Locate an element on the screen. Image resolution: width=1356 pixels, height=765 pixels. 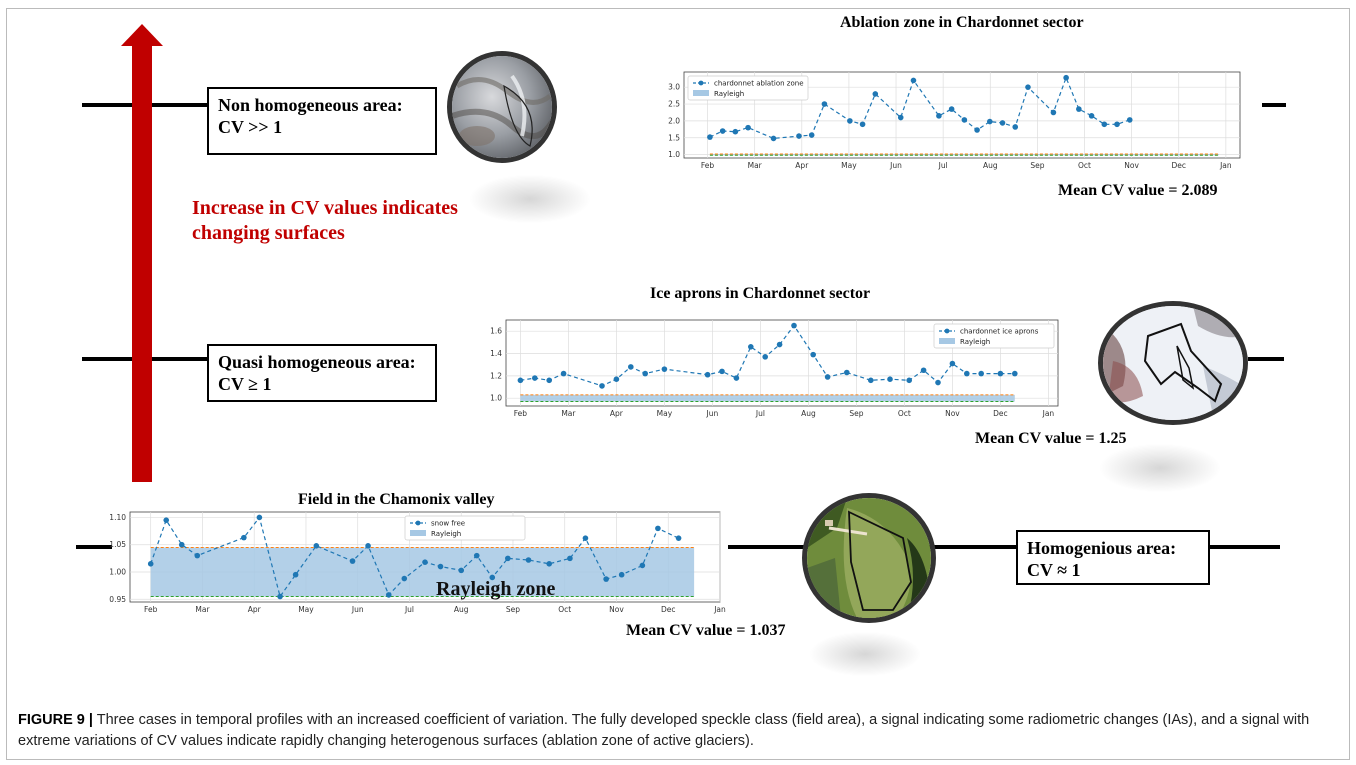
homogeneous-label: Homogenious area: is located at coordinates (1102, 548).